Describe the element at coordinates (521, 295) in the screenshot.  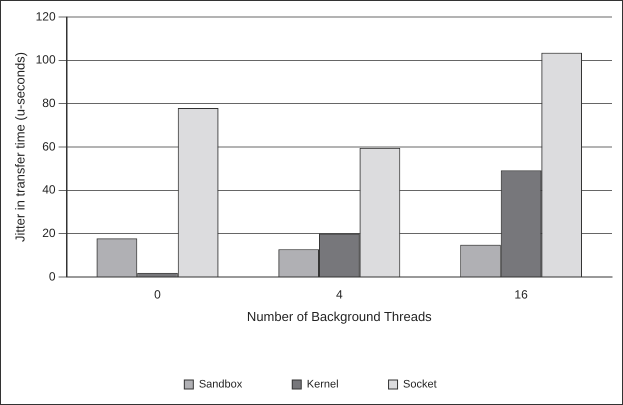
I see `x-tick-label: 16` at that location.